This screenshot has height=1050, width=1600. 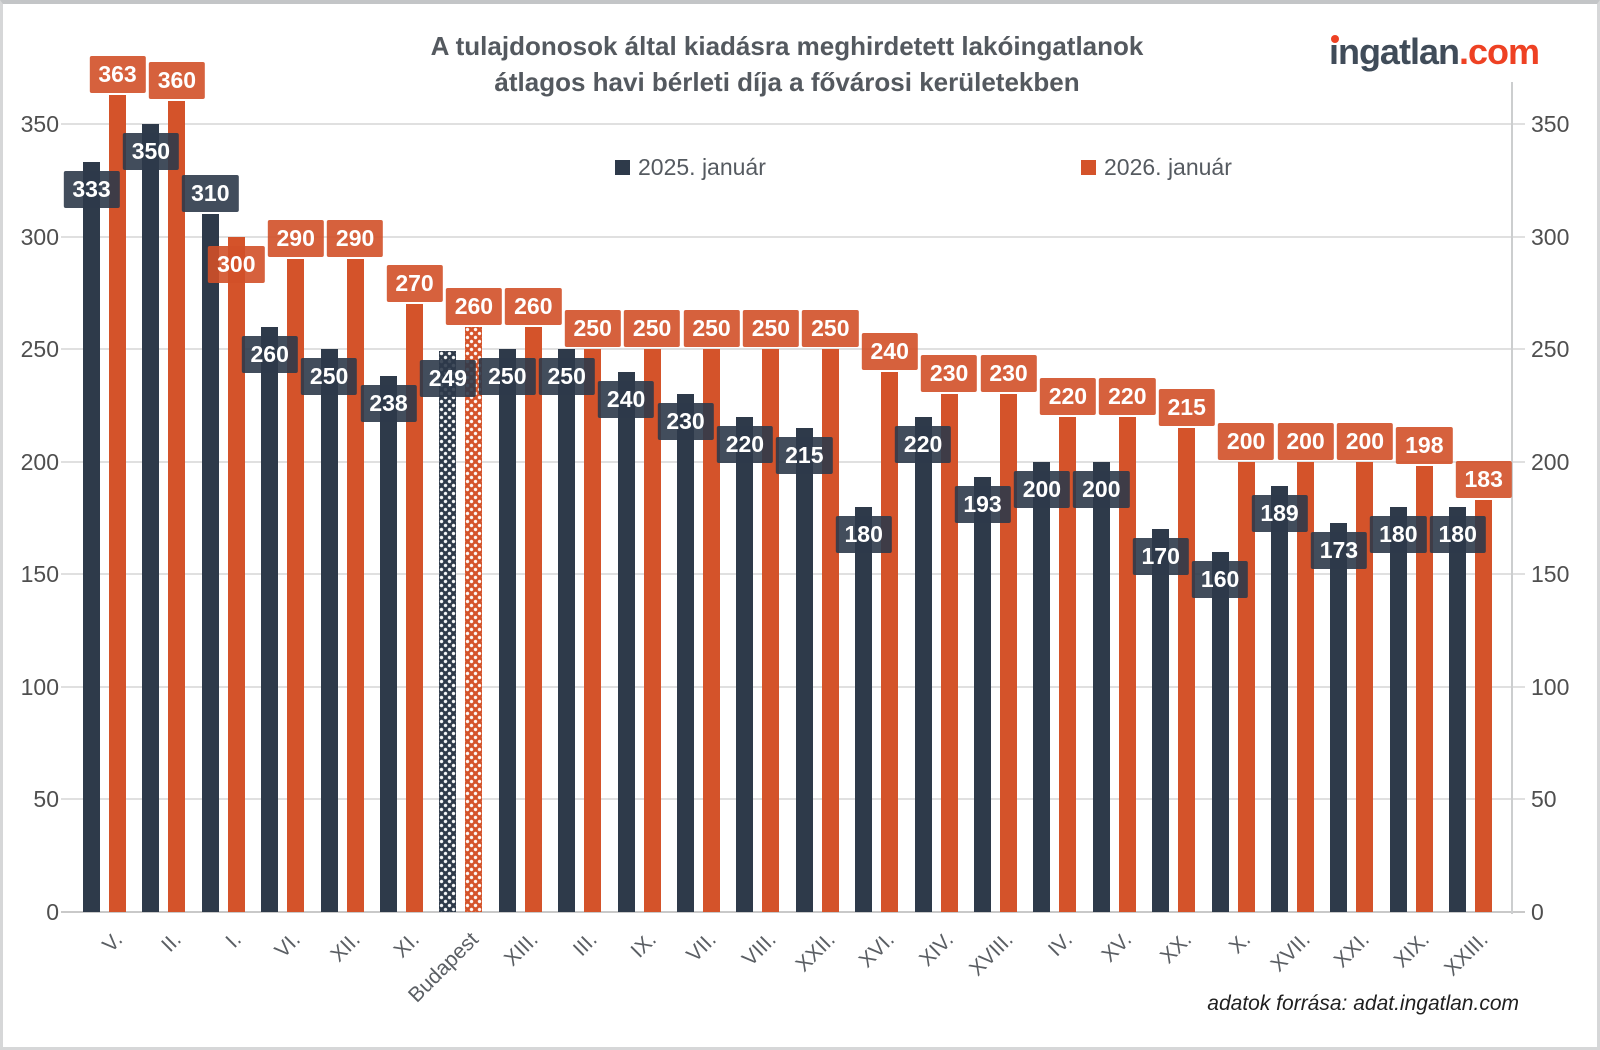 I want to click on x-tick-label-III.: III., so click(x=585, y=944).